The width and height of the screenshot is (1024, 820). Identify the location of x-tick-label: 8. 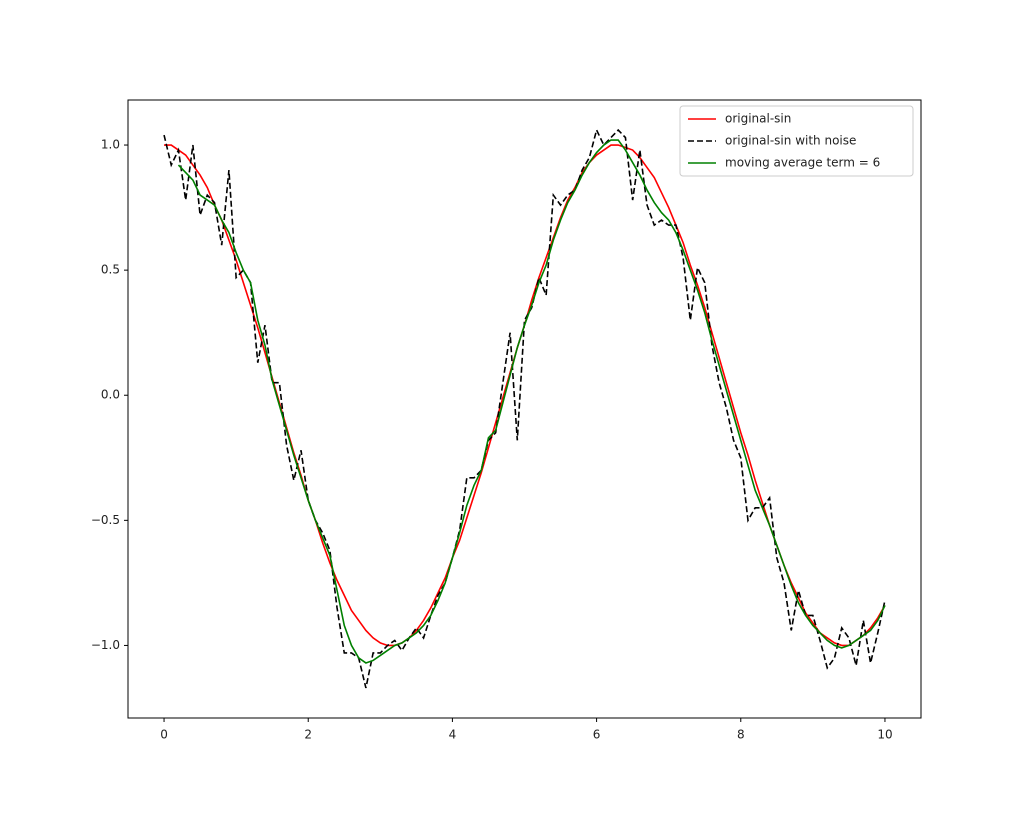
(741, 735).